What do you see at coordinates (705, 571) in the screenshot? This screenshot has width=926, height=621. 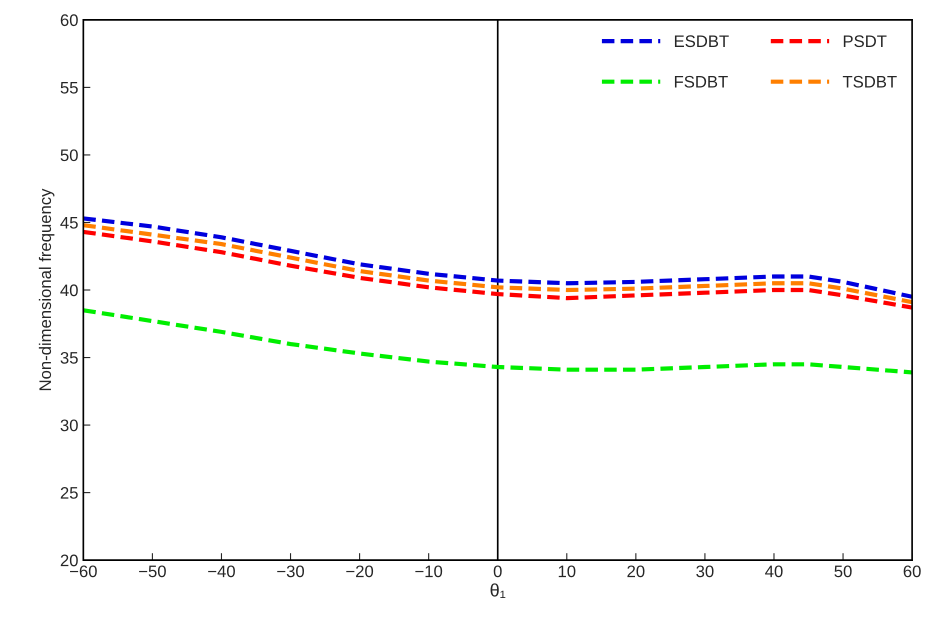 I see `x-tick-label: 30` at bounding box center [705, 571].